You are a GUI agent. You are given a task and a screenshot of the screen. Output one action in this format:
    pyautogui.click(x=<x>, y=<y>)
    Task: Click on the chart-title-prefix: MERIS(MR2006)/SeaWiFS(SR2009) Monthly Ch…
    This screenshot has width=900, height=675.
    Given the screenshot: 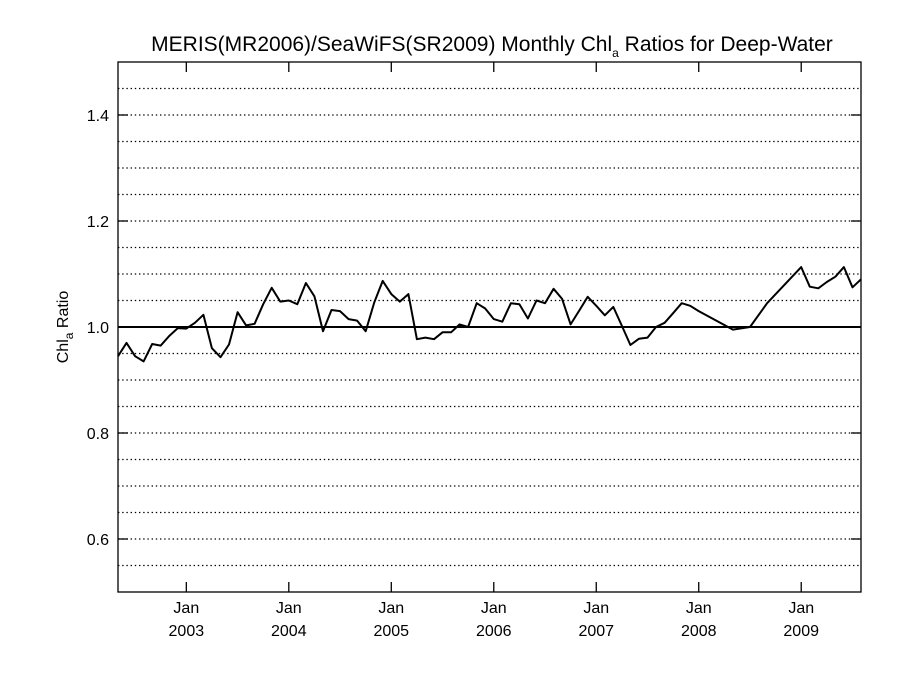 What is the action you would take?
    pyautogui.click(x=381, y=44)
    